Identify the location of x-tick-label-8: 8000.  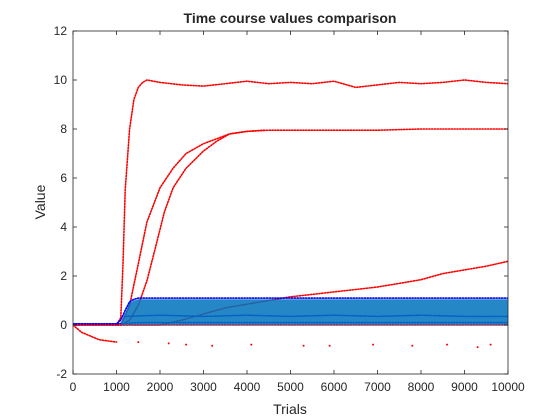
(421, 387).